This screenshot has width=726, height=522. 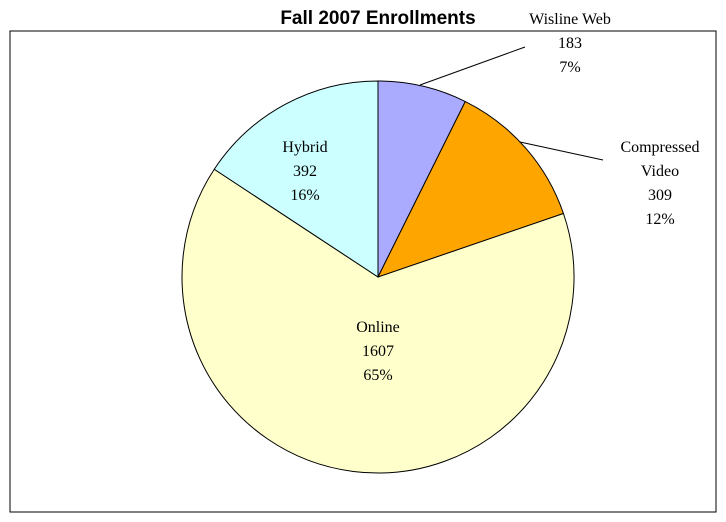 I want to click on data-label: Hybrid 392 16%, so click(x=305, y=172).